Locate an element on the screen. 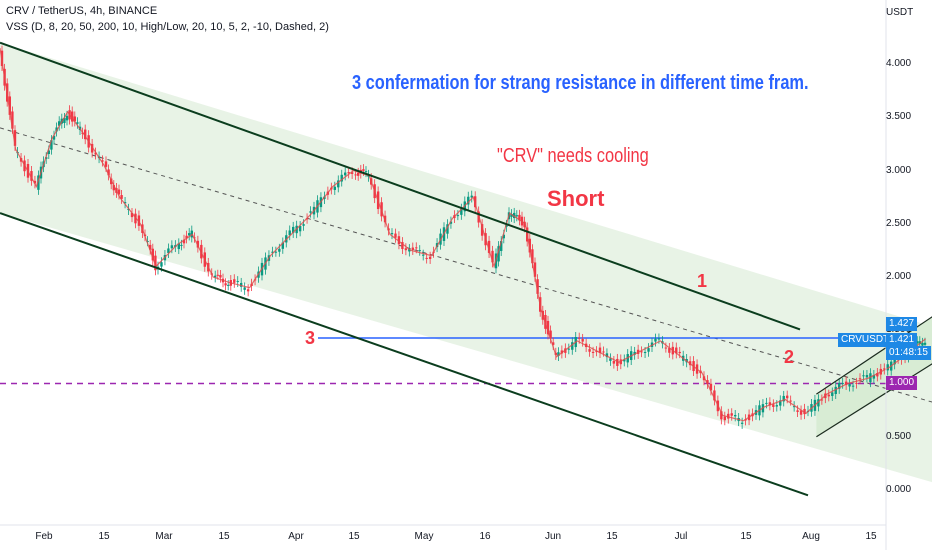 This screenshot has height=550, width=932. time-tick: Feb is located at coordinates (44, 536).